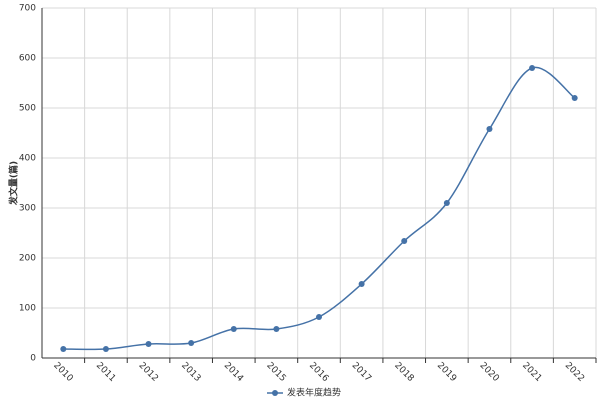 The height and width of the screenshot is (404, 600). Describe the element at coordinates (275, 393) in the screenshot. I see `legend-marker` at that location.